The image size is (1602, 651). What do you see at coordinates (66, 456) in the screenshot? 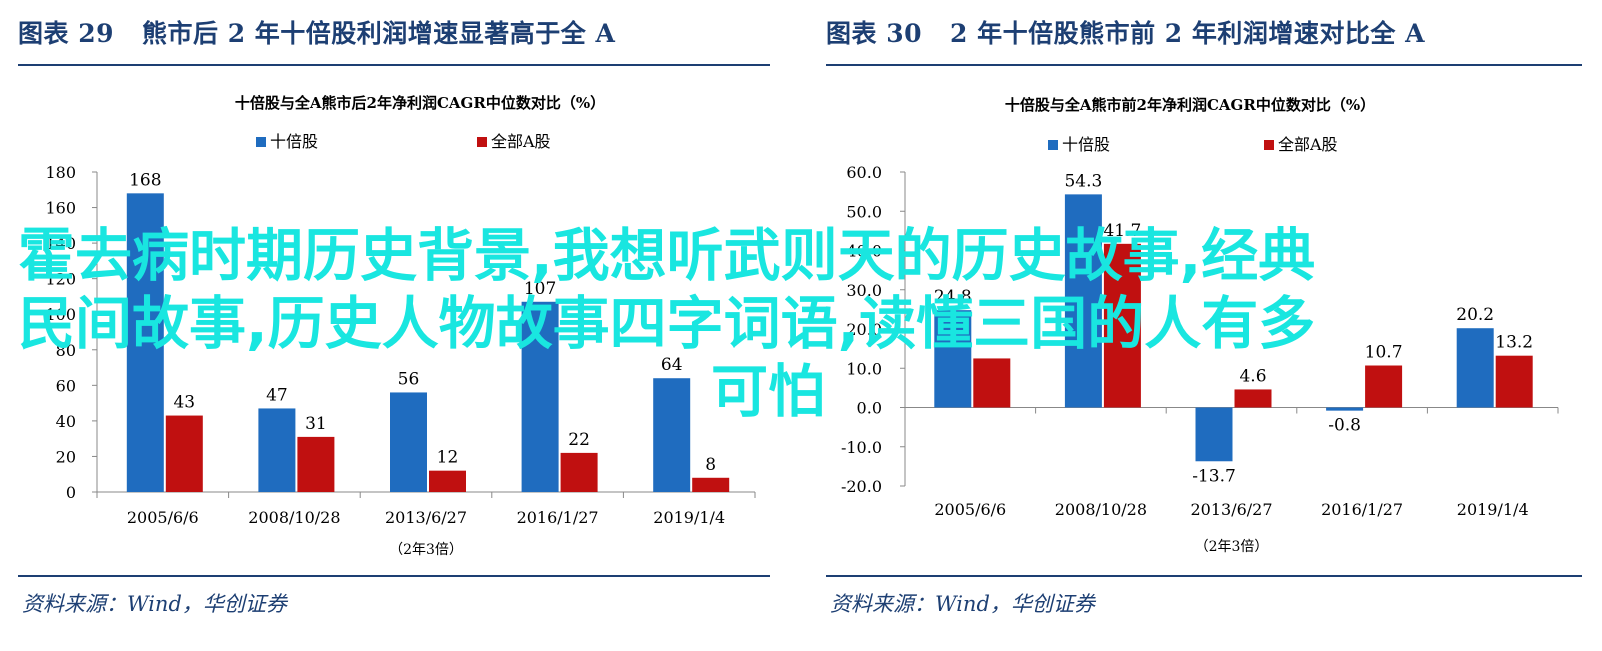
I see `y-tick-label: 20` at bounding box center [66, 456].